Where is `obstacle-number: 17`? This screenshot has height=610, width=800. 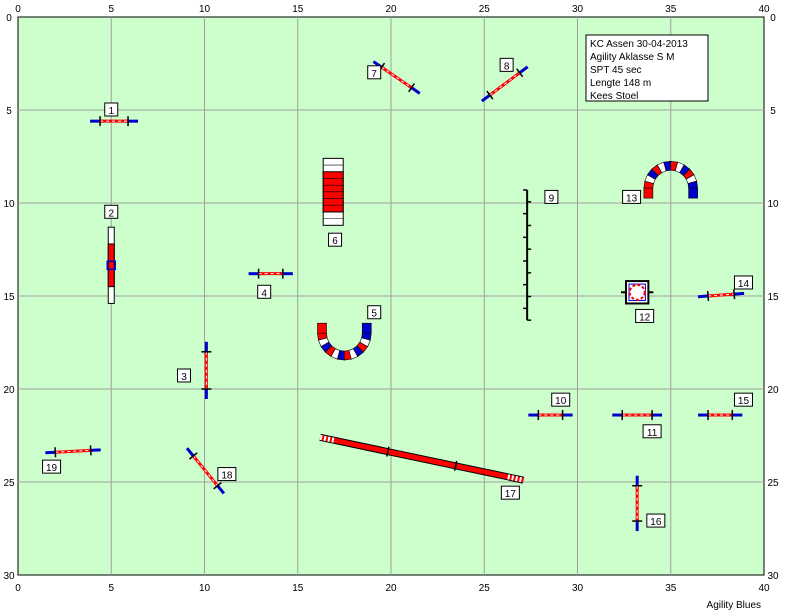
obstacle-number: 17 is located at coordinates (511, 494).